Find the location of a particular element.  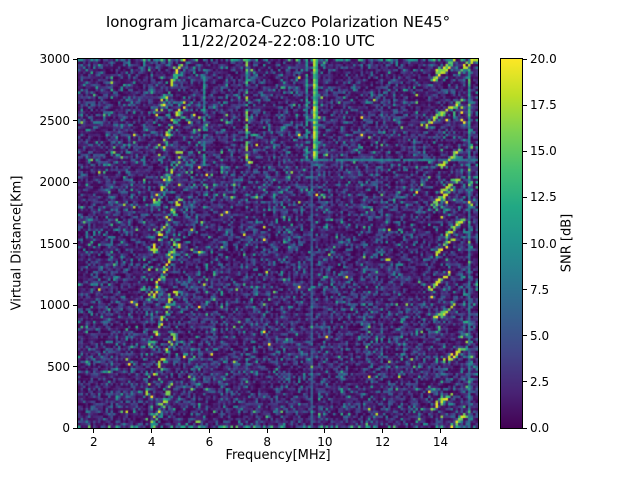

x-tick-label: 4 is located at coordinates (151, 442).